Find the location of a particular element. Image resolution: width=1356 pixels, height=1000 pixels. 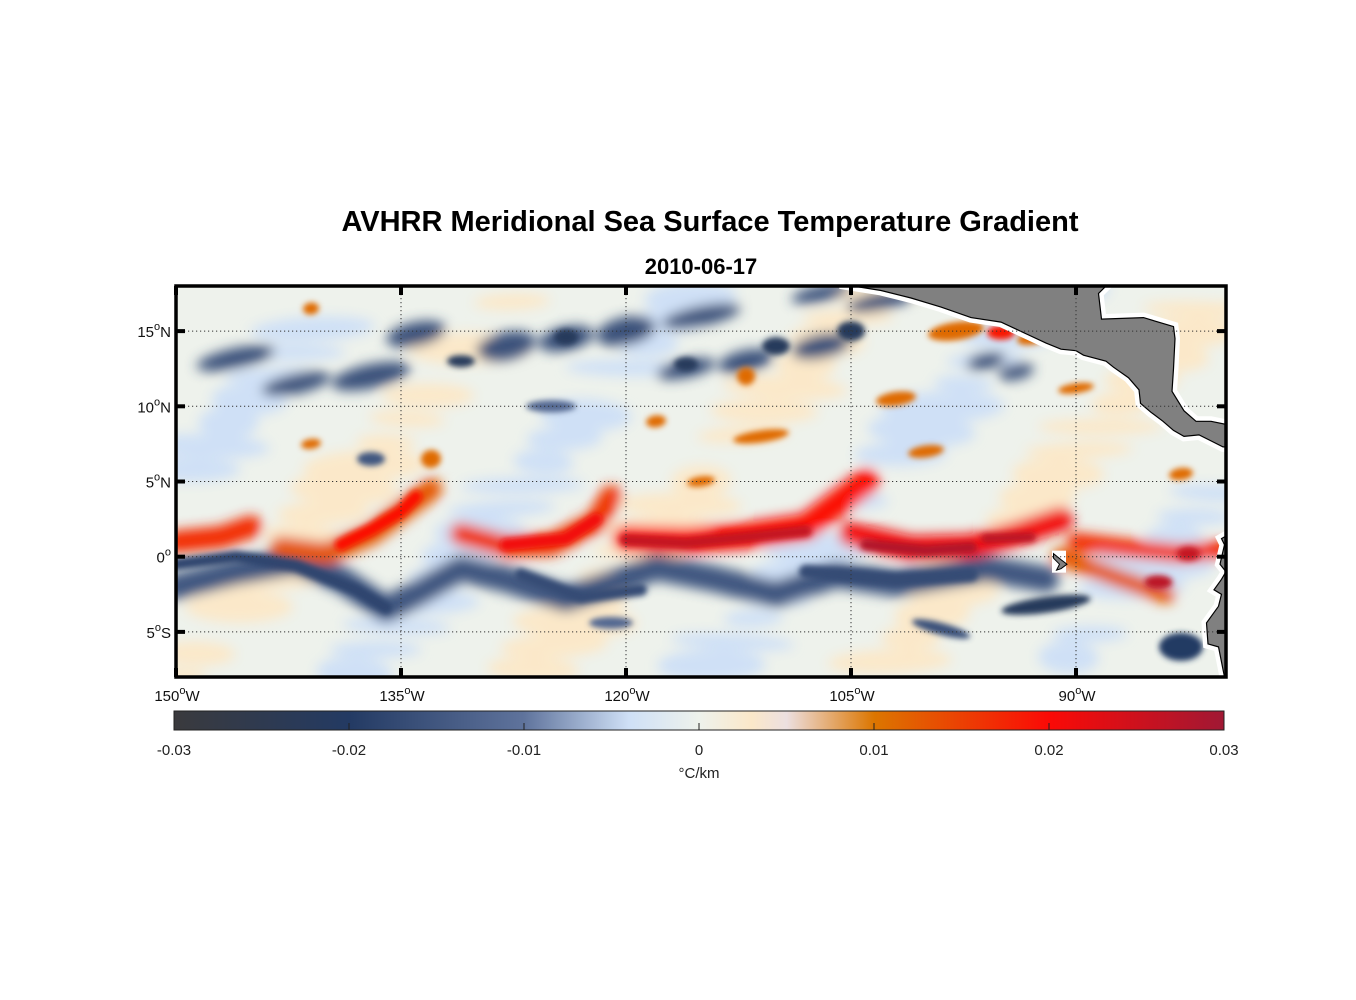

y-tick-label: 0o is located at coordinates (164, 557).